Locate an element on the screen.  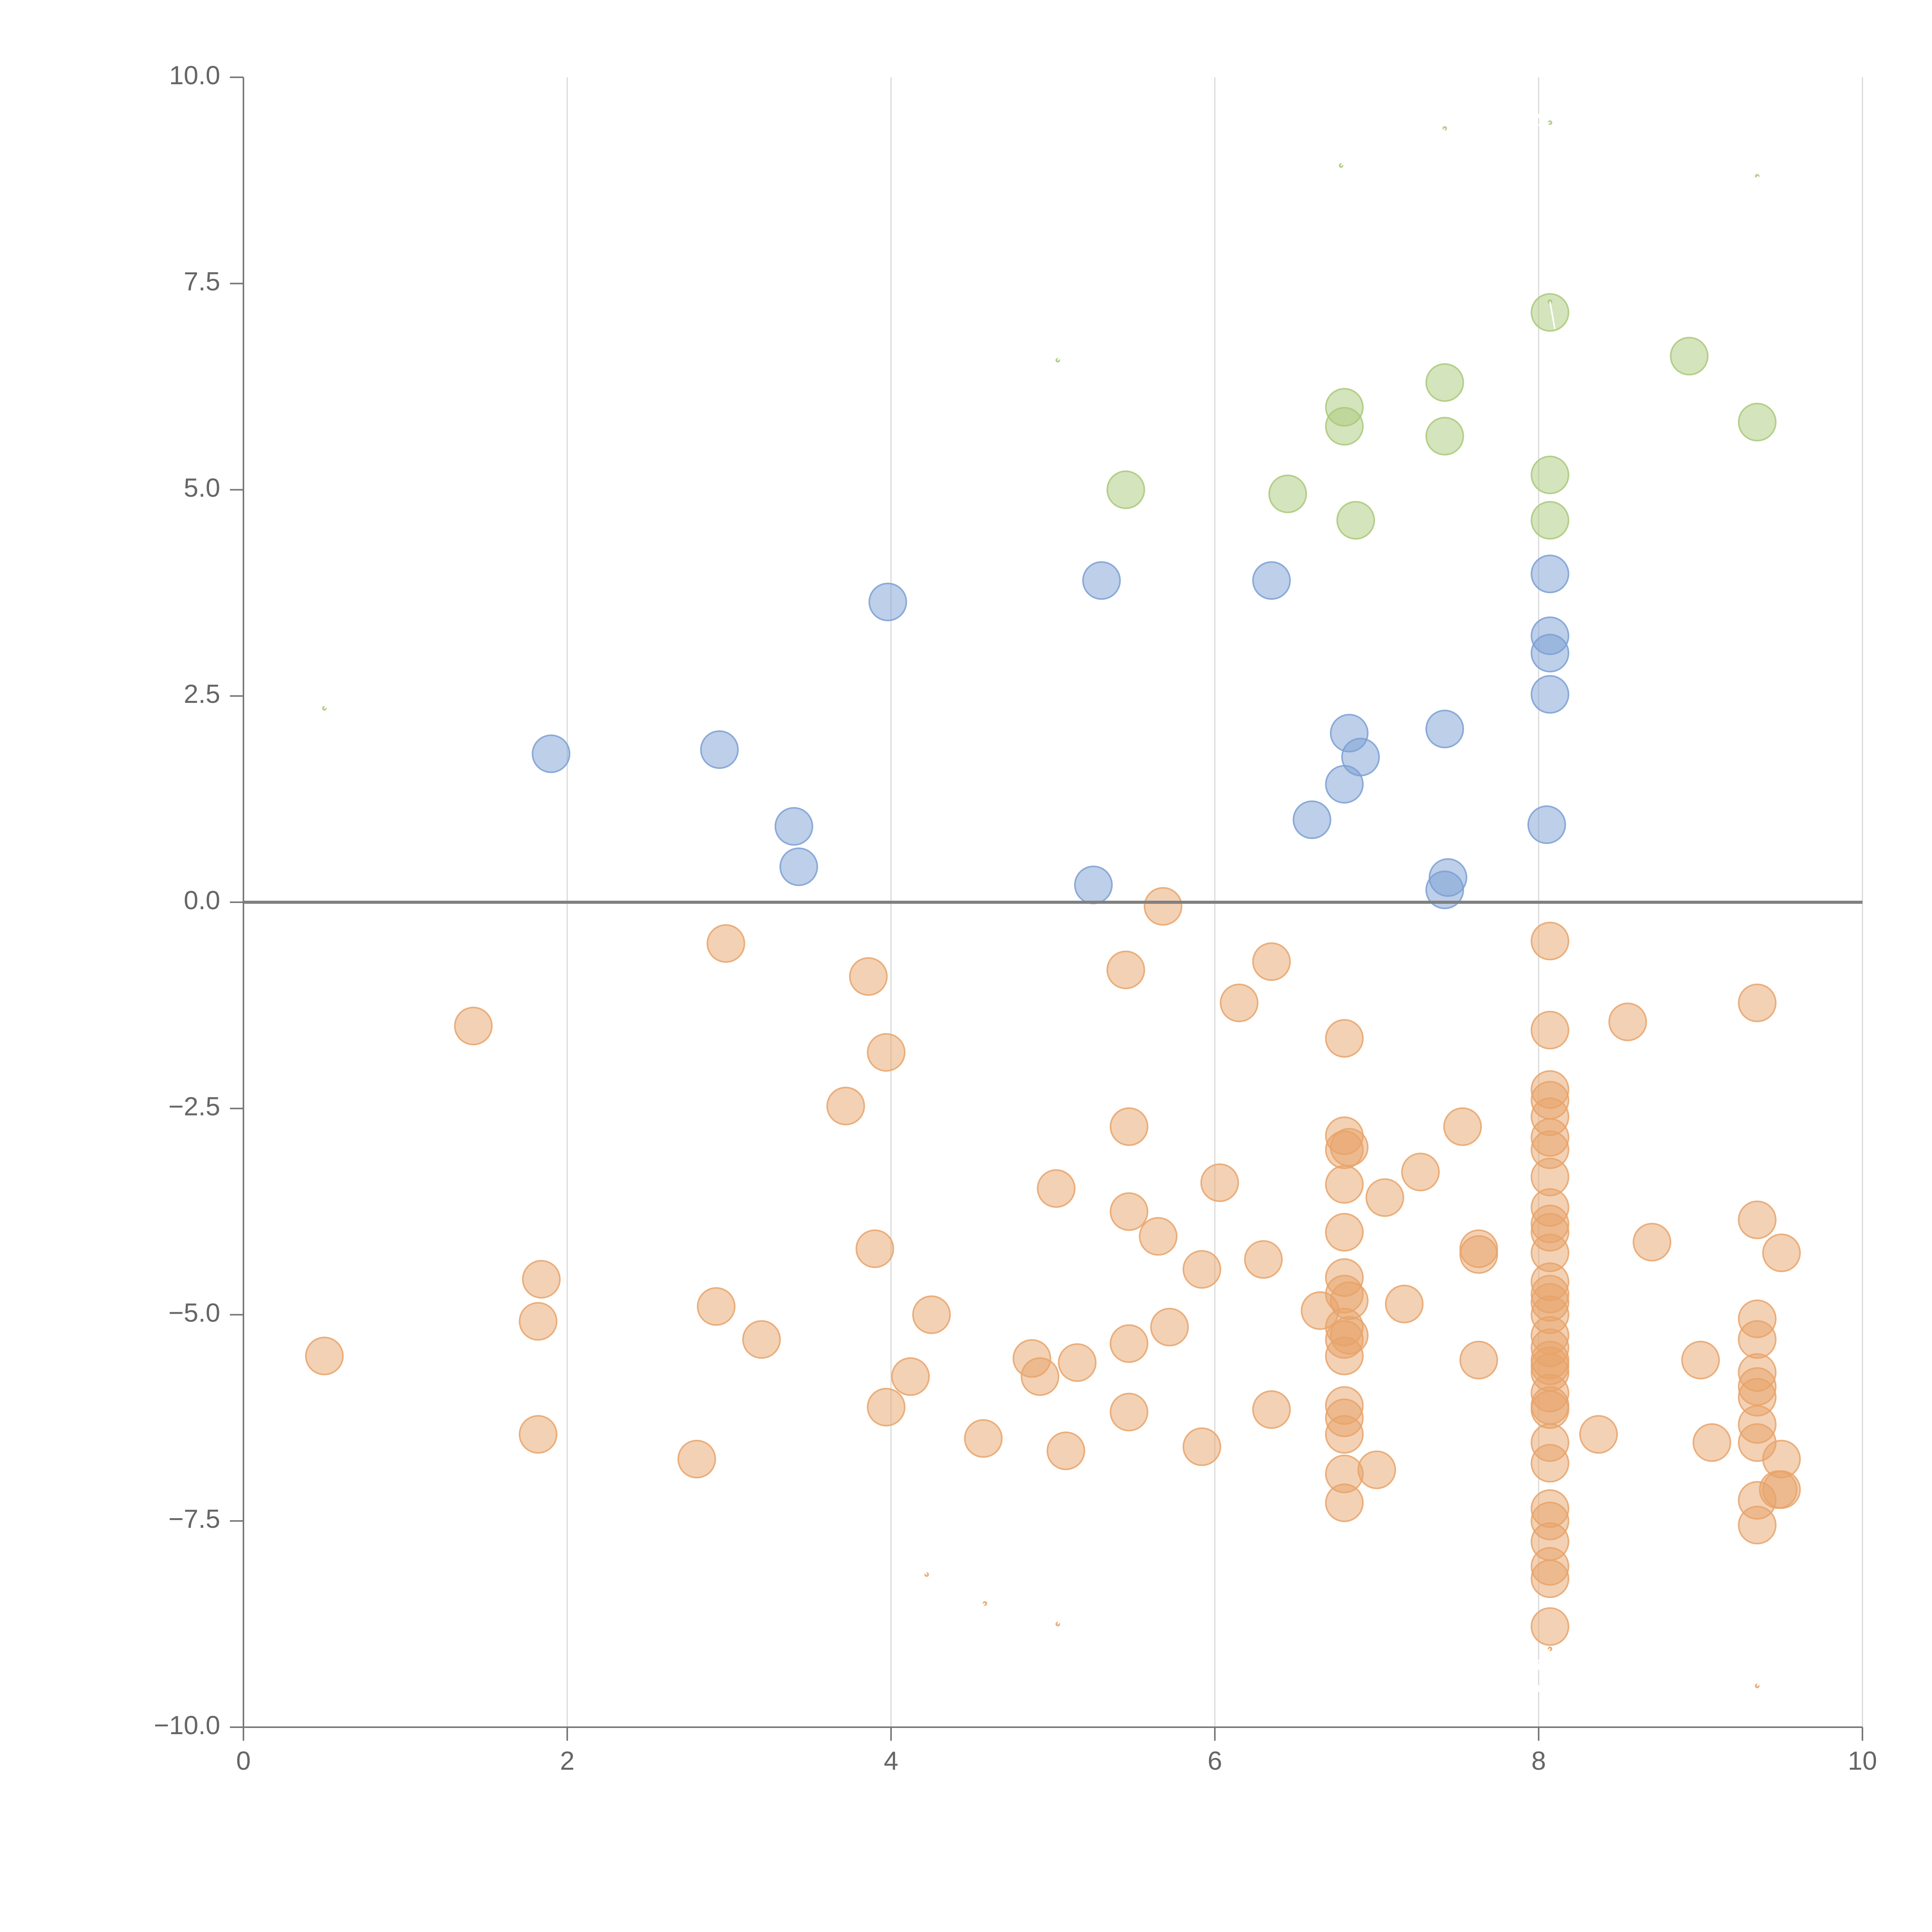
bubble-label: H is located at coordinates (1474, 111).